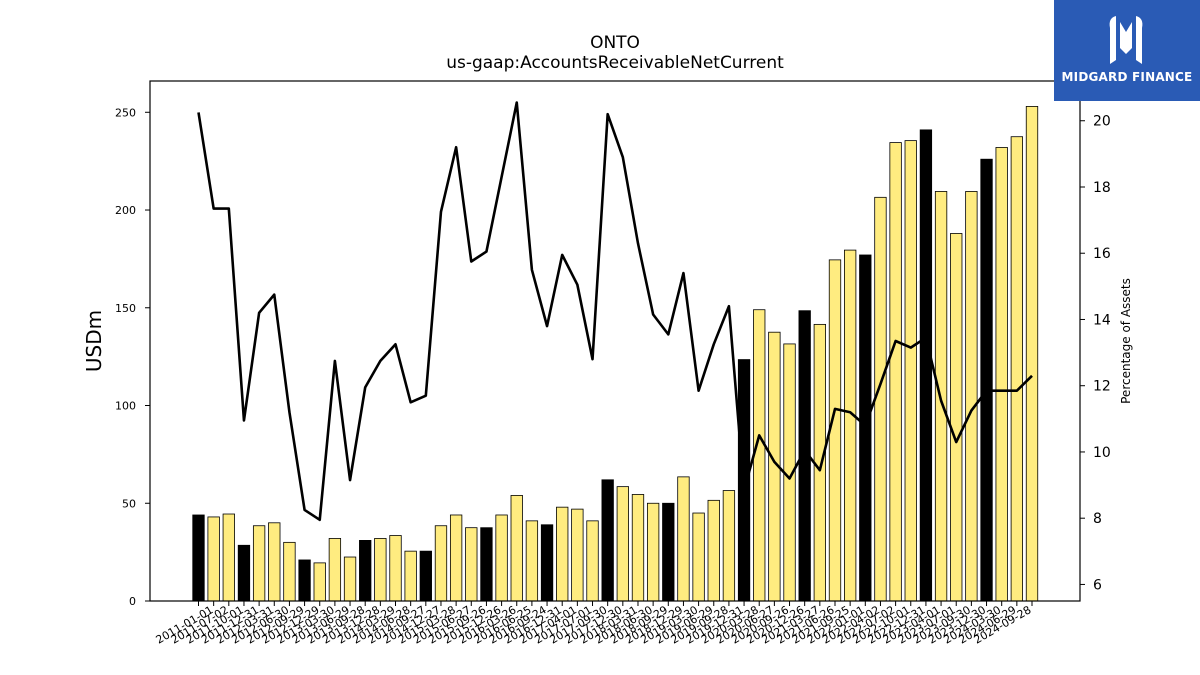  Describe the element at coordinates (125, 112) in the screenshot. I see `y-tick-label: 250` at that location.